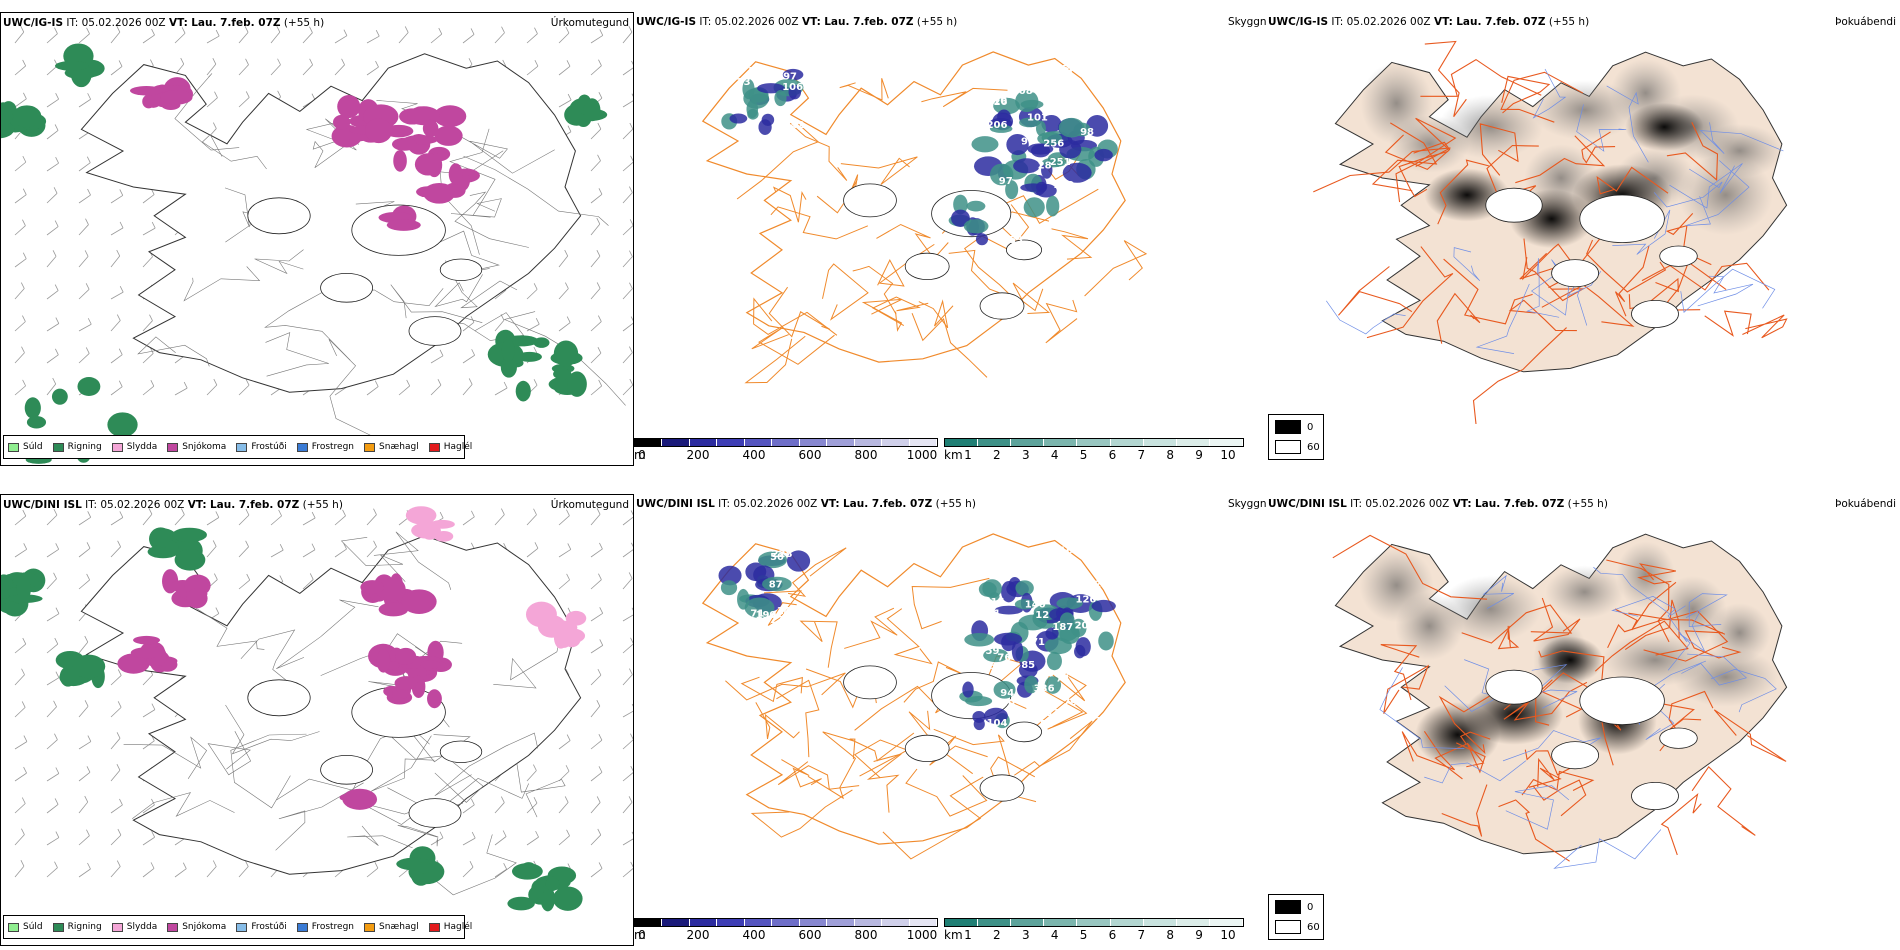  I want to click on ceiling-value-label: 251, so click(1060, 162).